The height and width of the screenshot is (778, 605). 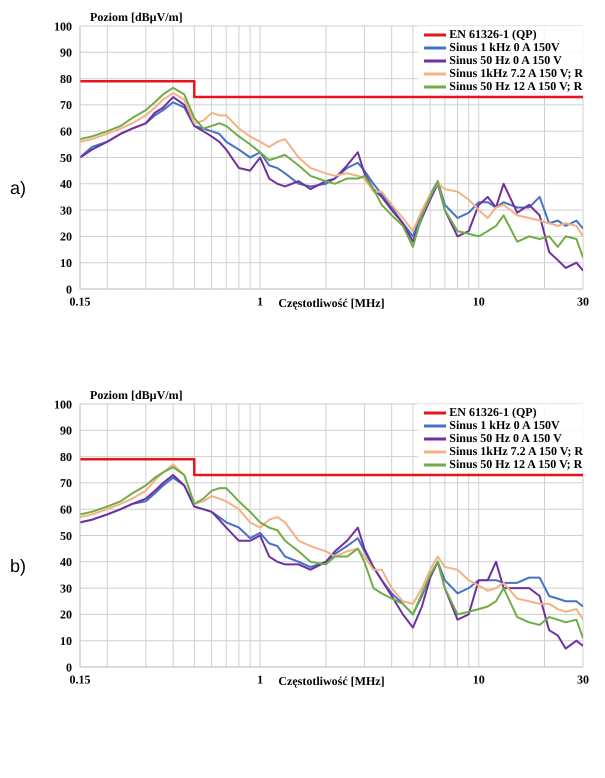 I want to click on text: a), so click(x=18, y=189).